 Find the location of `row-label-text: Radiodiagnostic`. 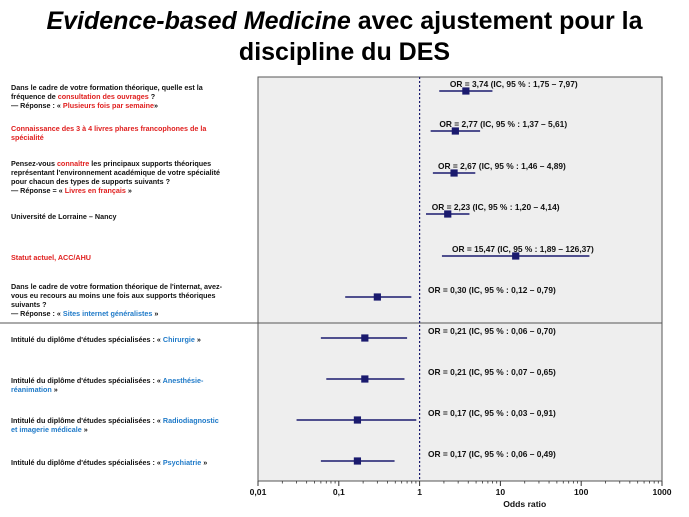

row-label-text: Radiodiagnostic is located at coordinates (190, 420).